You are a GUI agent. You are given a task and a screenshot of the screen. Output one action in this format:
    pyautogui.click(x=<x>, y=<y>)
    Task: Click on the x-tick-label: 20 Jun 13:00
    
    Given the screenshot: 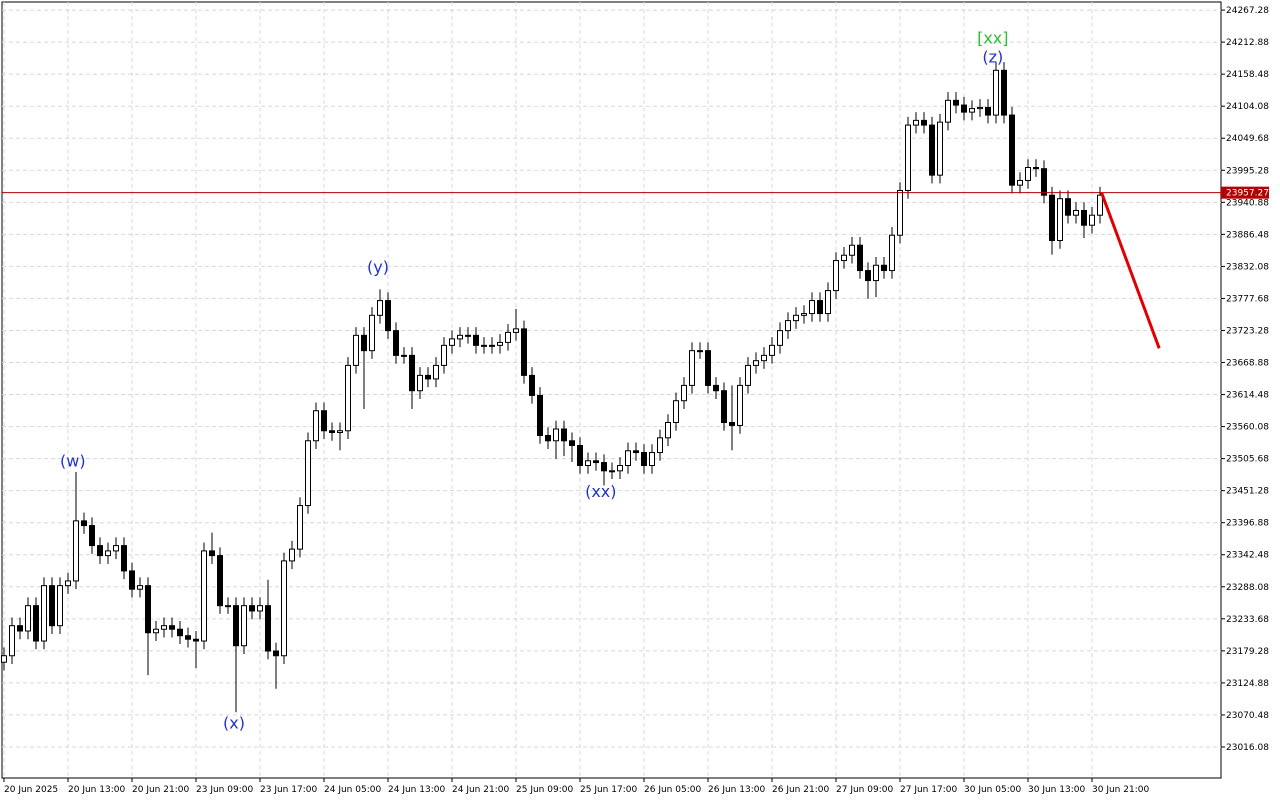 What is the action you would take?
    pyautogui.click(x=96, y=790)
    